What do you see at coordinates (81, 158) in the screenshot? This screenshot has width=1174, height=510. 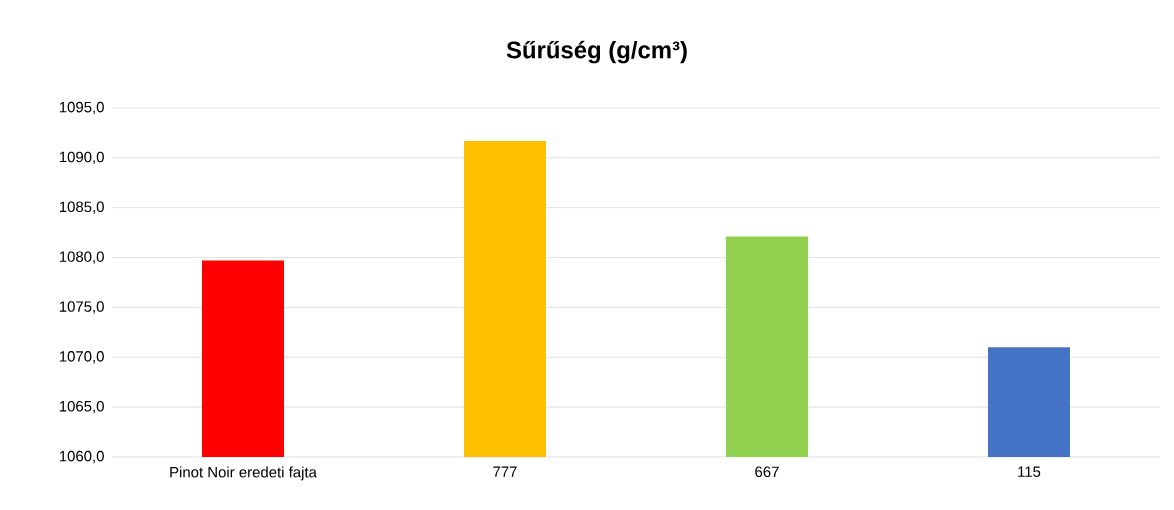 I see `y-tick-label: 1090,0` at bounding box center [81, 158].